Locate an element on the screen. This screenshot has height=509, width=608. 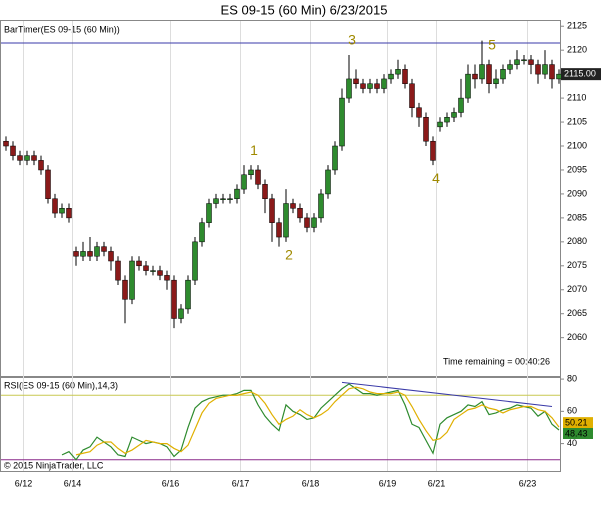
wave-label: 2 is located at coordinates (289, 255).